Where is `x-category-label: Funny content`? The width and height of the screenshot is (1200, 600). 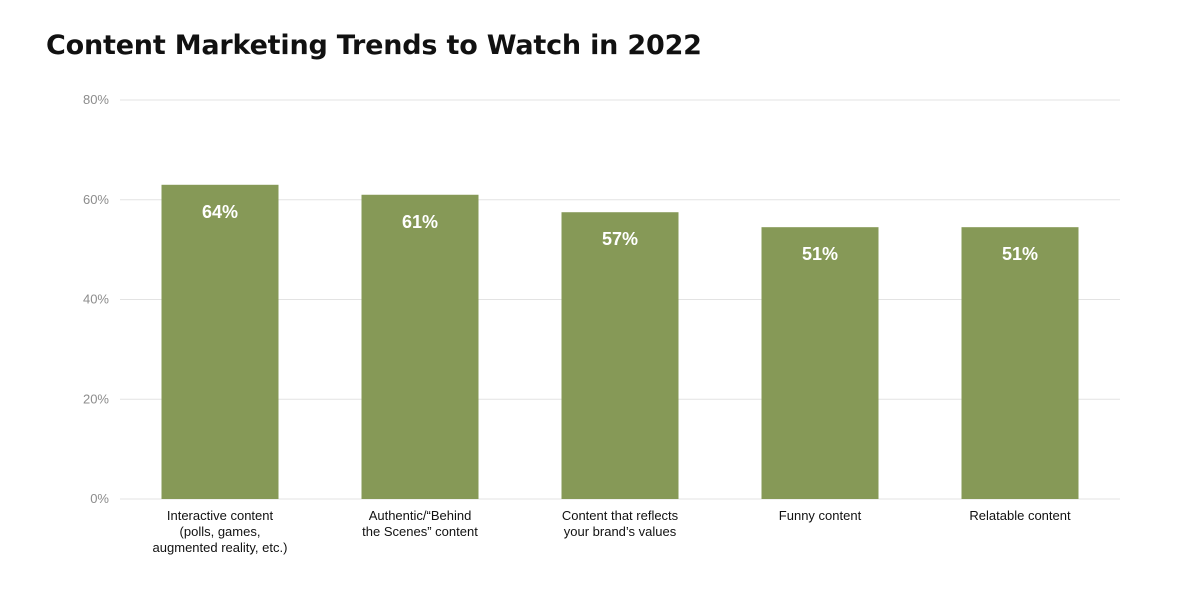 x-category-label: Funny content is located at coordinates (820, 515).